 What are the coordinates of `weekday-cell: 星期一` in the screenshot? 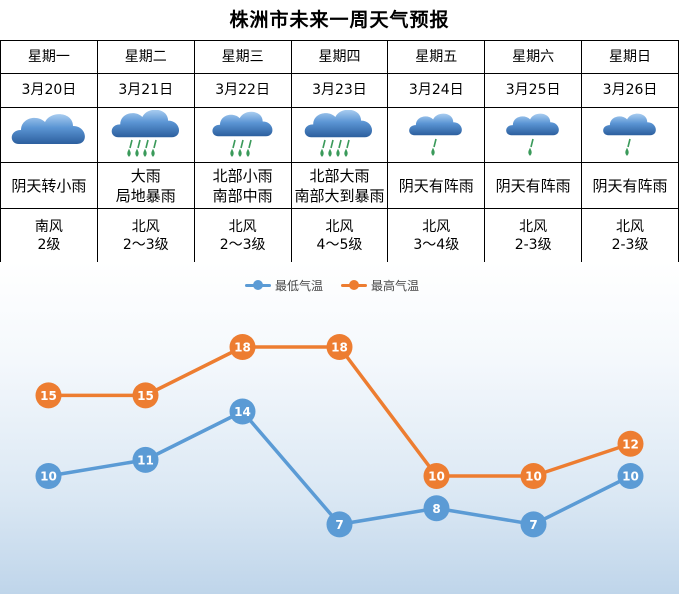 It's located at (49, 57).